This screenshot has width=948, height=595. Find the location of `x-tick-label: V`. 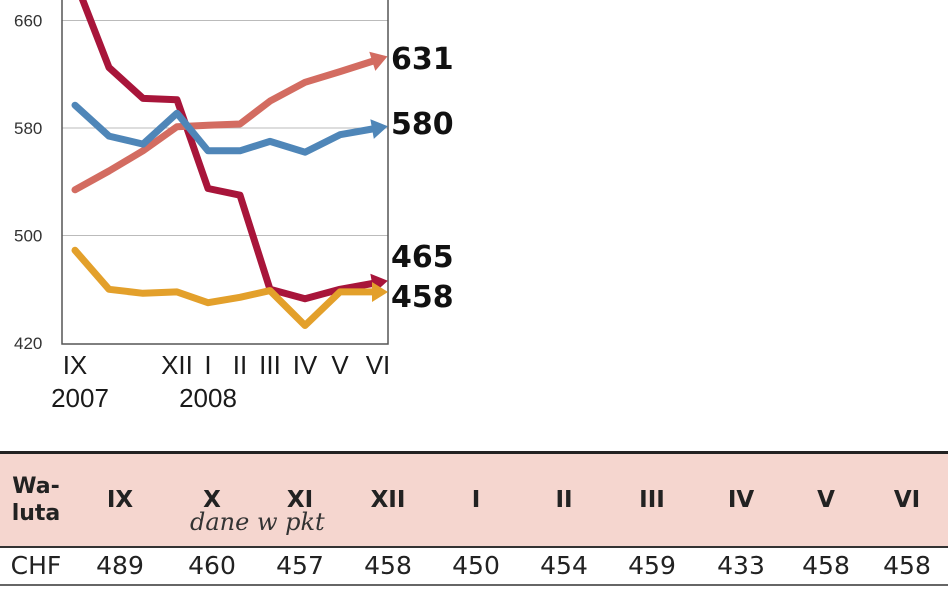

x-tick-label: V is located at coordinates (340, 365).